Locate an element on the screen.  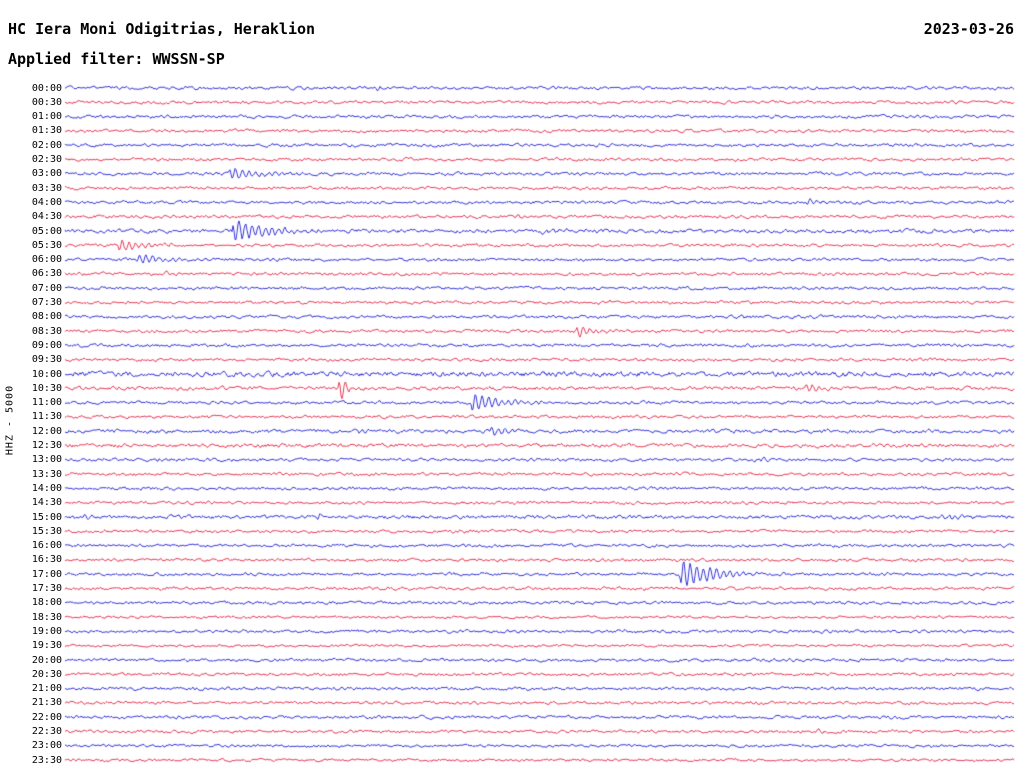
time-label: 12:00 is located at coordinates (46, 431).